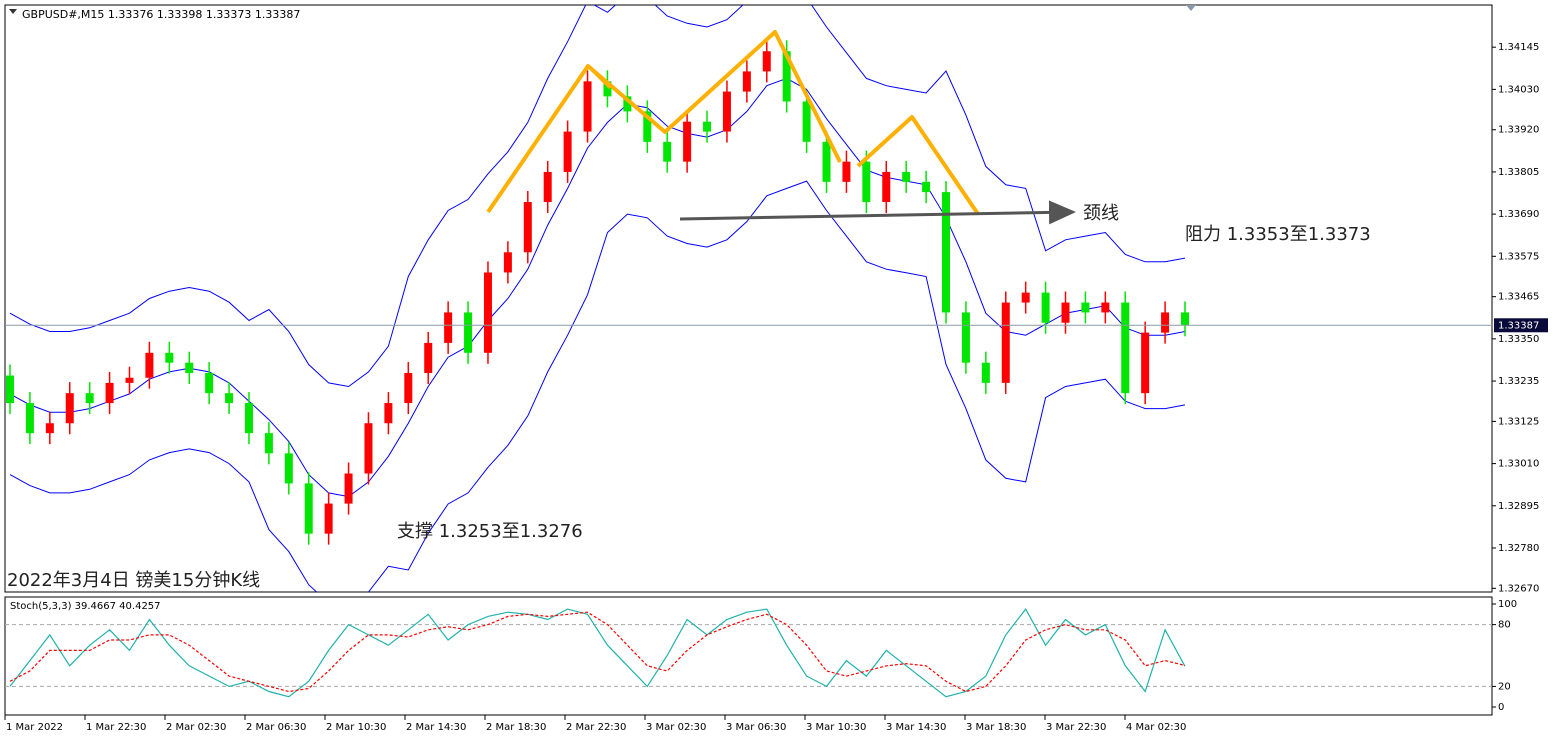 Image resolution: width=1553 pixels, height=744 pixels. I want to click on y-tick-label: 1.32895, so click(1518, 506).